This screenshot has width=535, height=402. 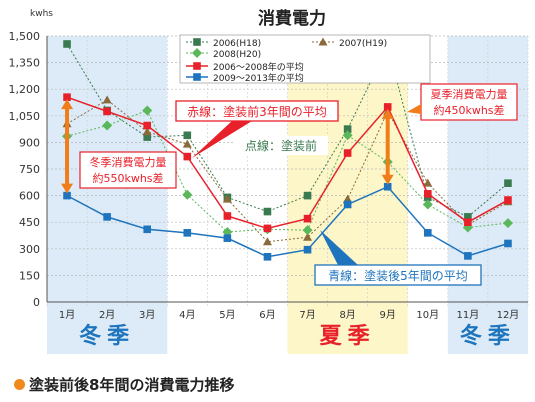 What do you see at coordinates (67, 315) in the screenshot?
I see `x-tick-label: 1月` at bounding box center [67, 315].